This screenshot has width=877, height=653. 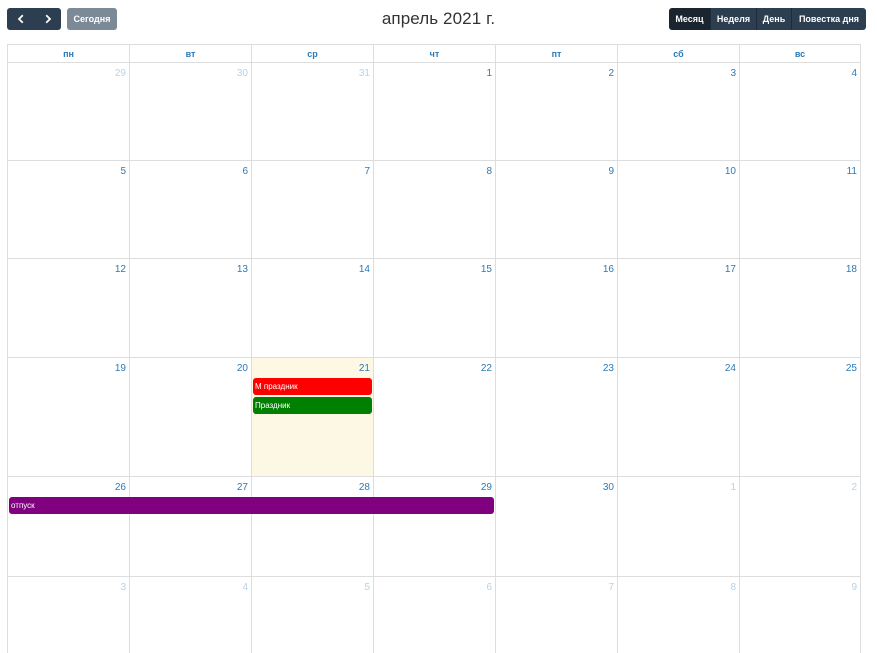 I want to click on header-wed: ср, so click(x=312, y=54).